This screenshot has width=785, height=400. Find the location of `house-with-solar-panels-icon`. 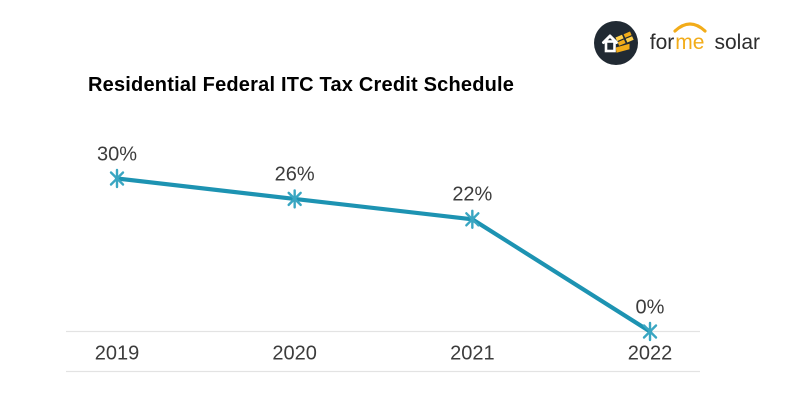

house-with-solar-panels-icon is located at coordinates (616, 43).